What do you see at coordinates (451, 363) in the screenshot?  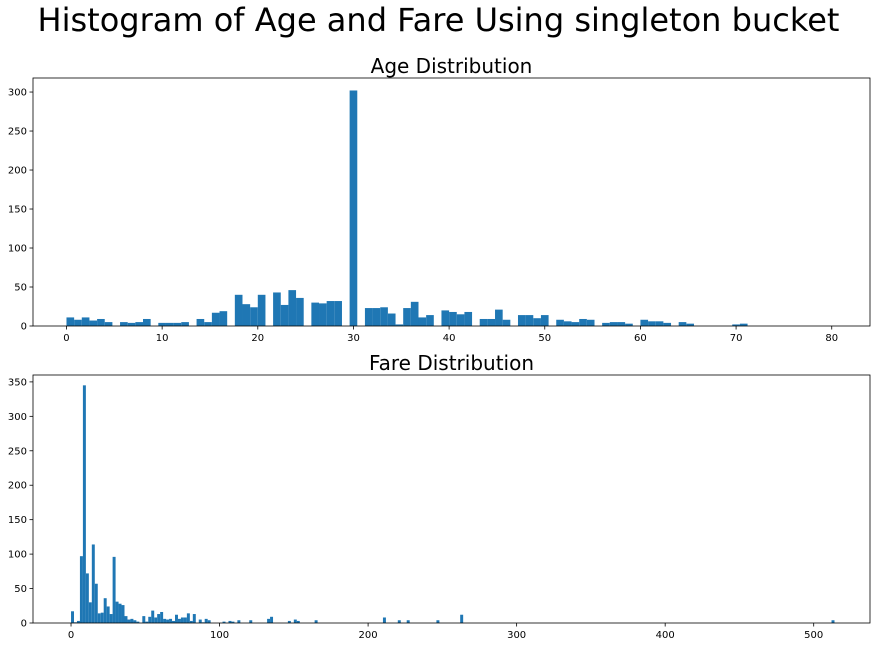 I see `fare-chart-title: Fare Distribution` at bounding box center [451, 363].